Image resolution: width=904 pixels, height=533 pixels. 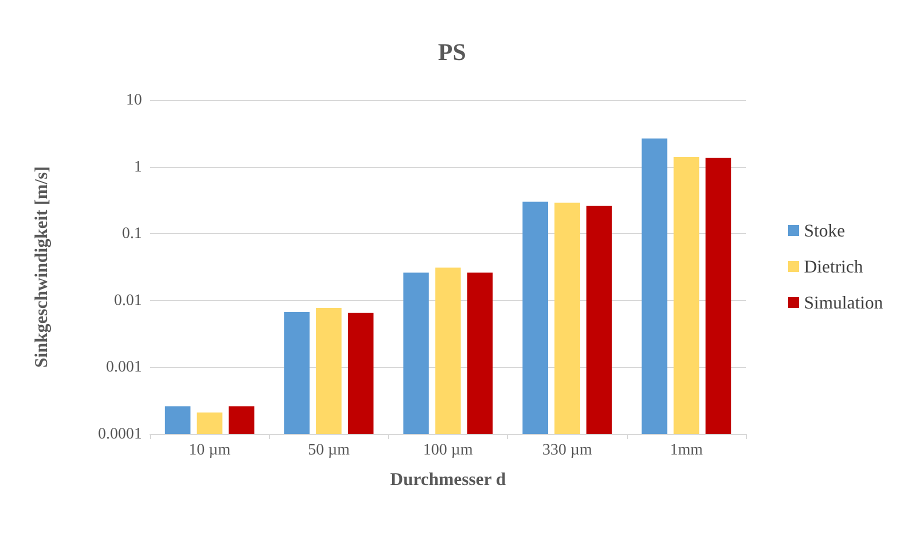 I want to click on y-axis-title: Sinkgeschwindigkeit [m/s], so click(x=41, y=267).